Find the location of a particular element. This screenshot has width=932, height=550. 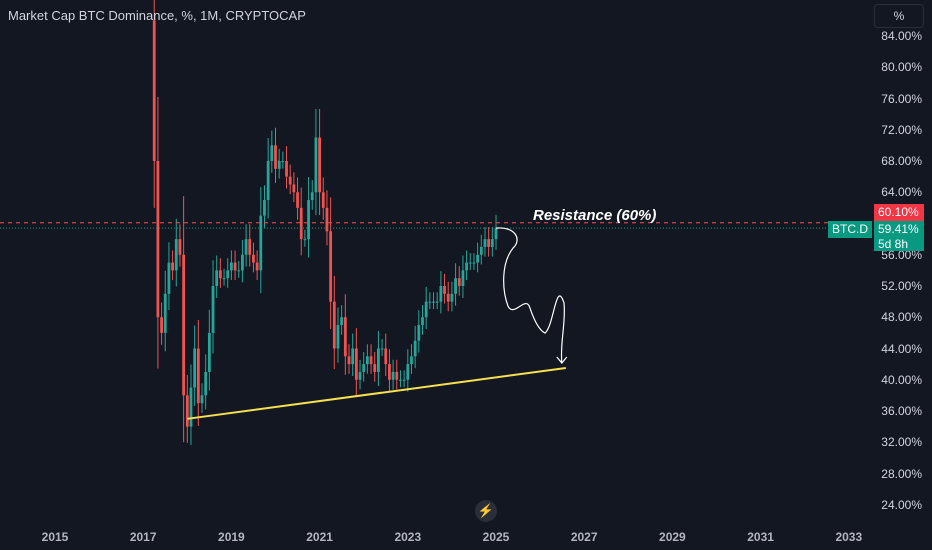

y-tick-label: 84.00% is located at coordinates (901, 36).